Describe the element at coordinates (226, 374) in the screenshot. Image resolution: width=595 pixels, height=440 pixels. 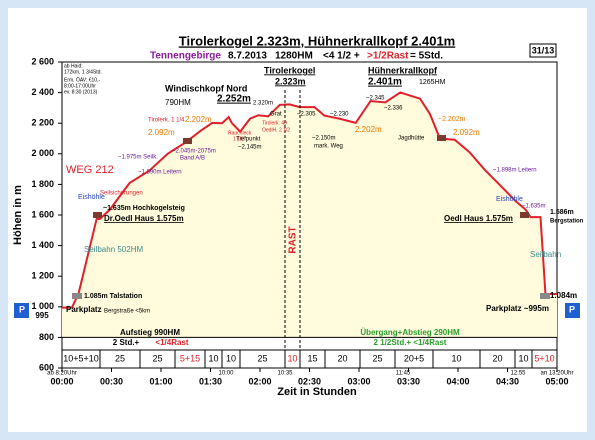
I see `time-mark: 10:00` at that location.